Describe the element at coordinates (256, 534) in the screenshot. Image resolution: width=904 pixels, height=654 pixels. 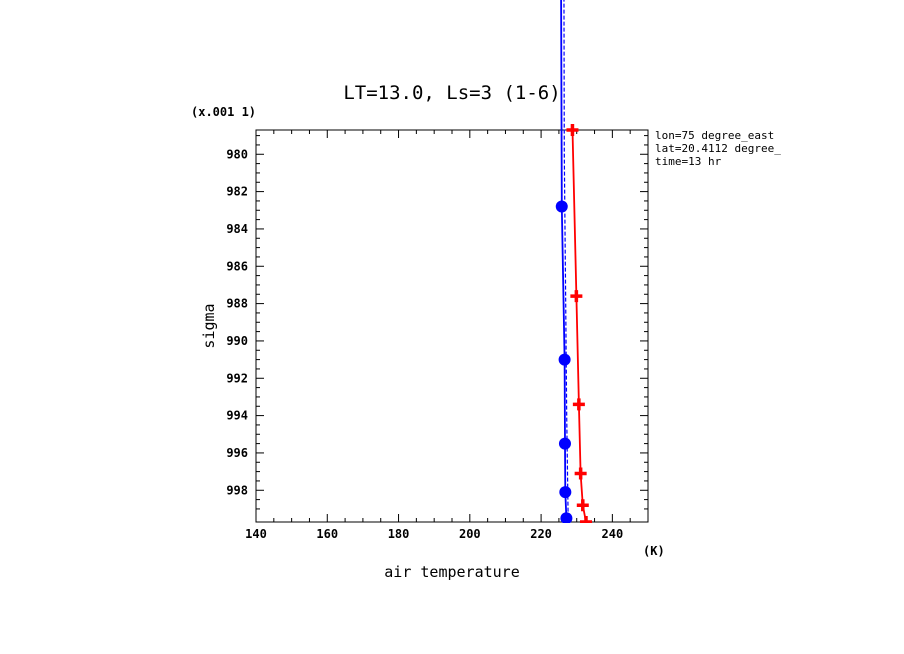
I see `x-tick-label: 140` at that location.